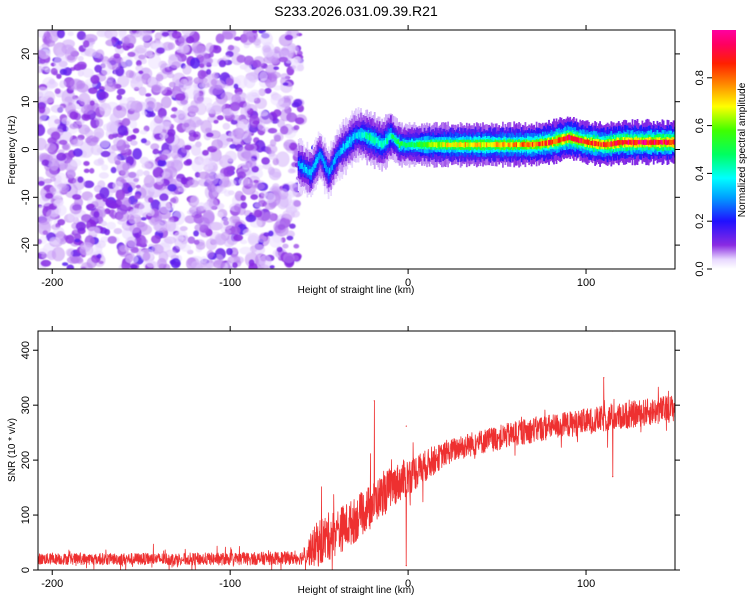 The width and height of the screenshot is (750, 600). Describe the element at coordinates (356, 11) in the screenshot. I see `figure-title: S233.2026.031.09.39.R21` at that location.